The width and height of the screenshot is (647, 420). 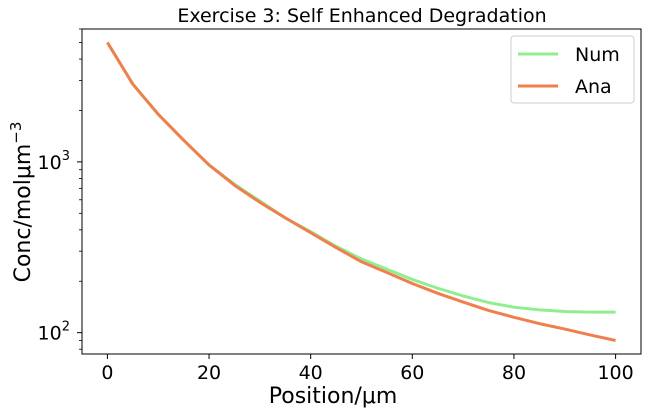 What do you see at coordinates (60, 189) in the screenshot?
I see `y-axis: 10² 10³` at bounding box center [60, 189].